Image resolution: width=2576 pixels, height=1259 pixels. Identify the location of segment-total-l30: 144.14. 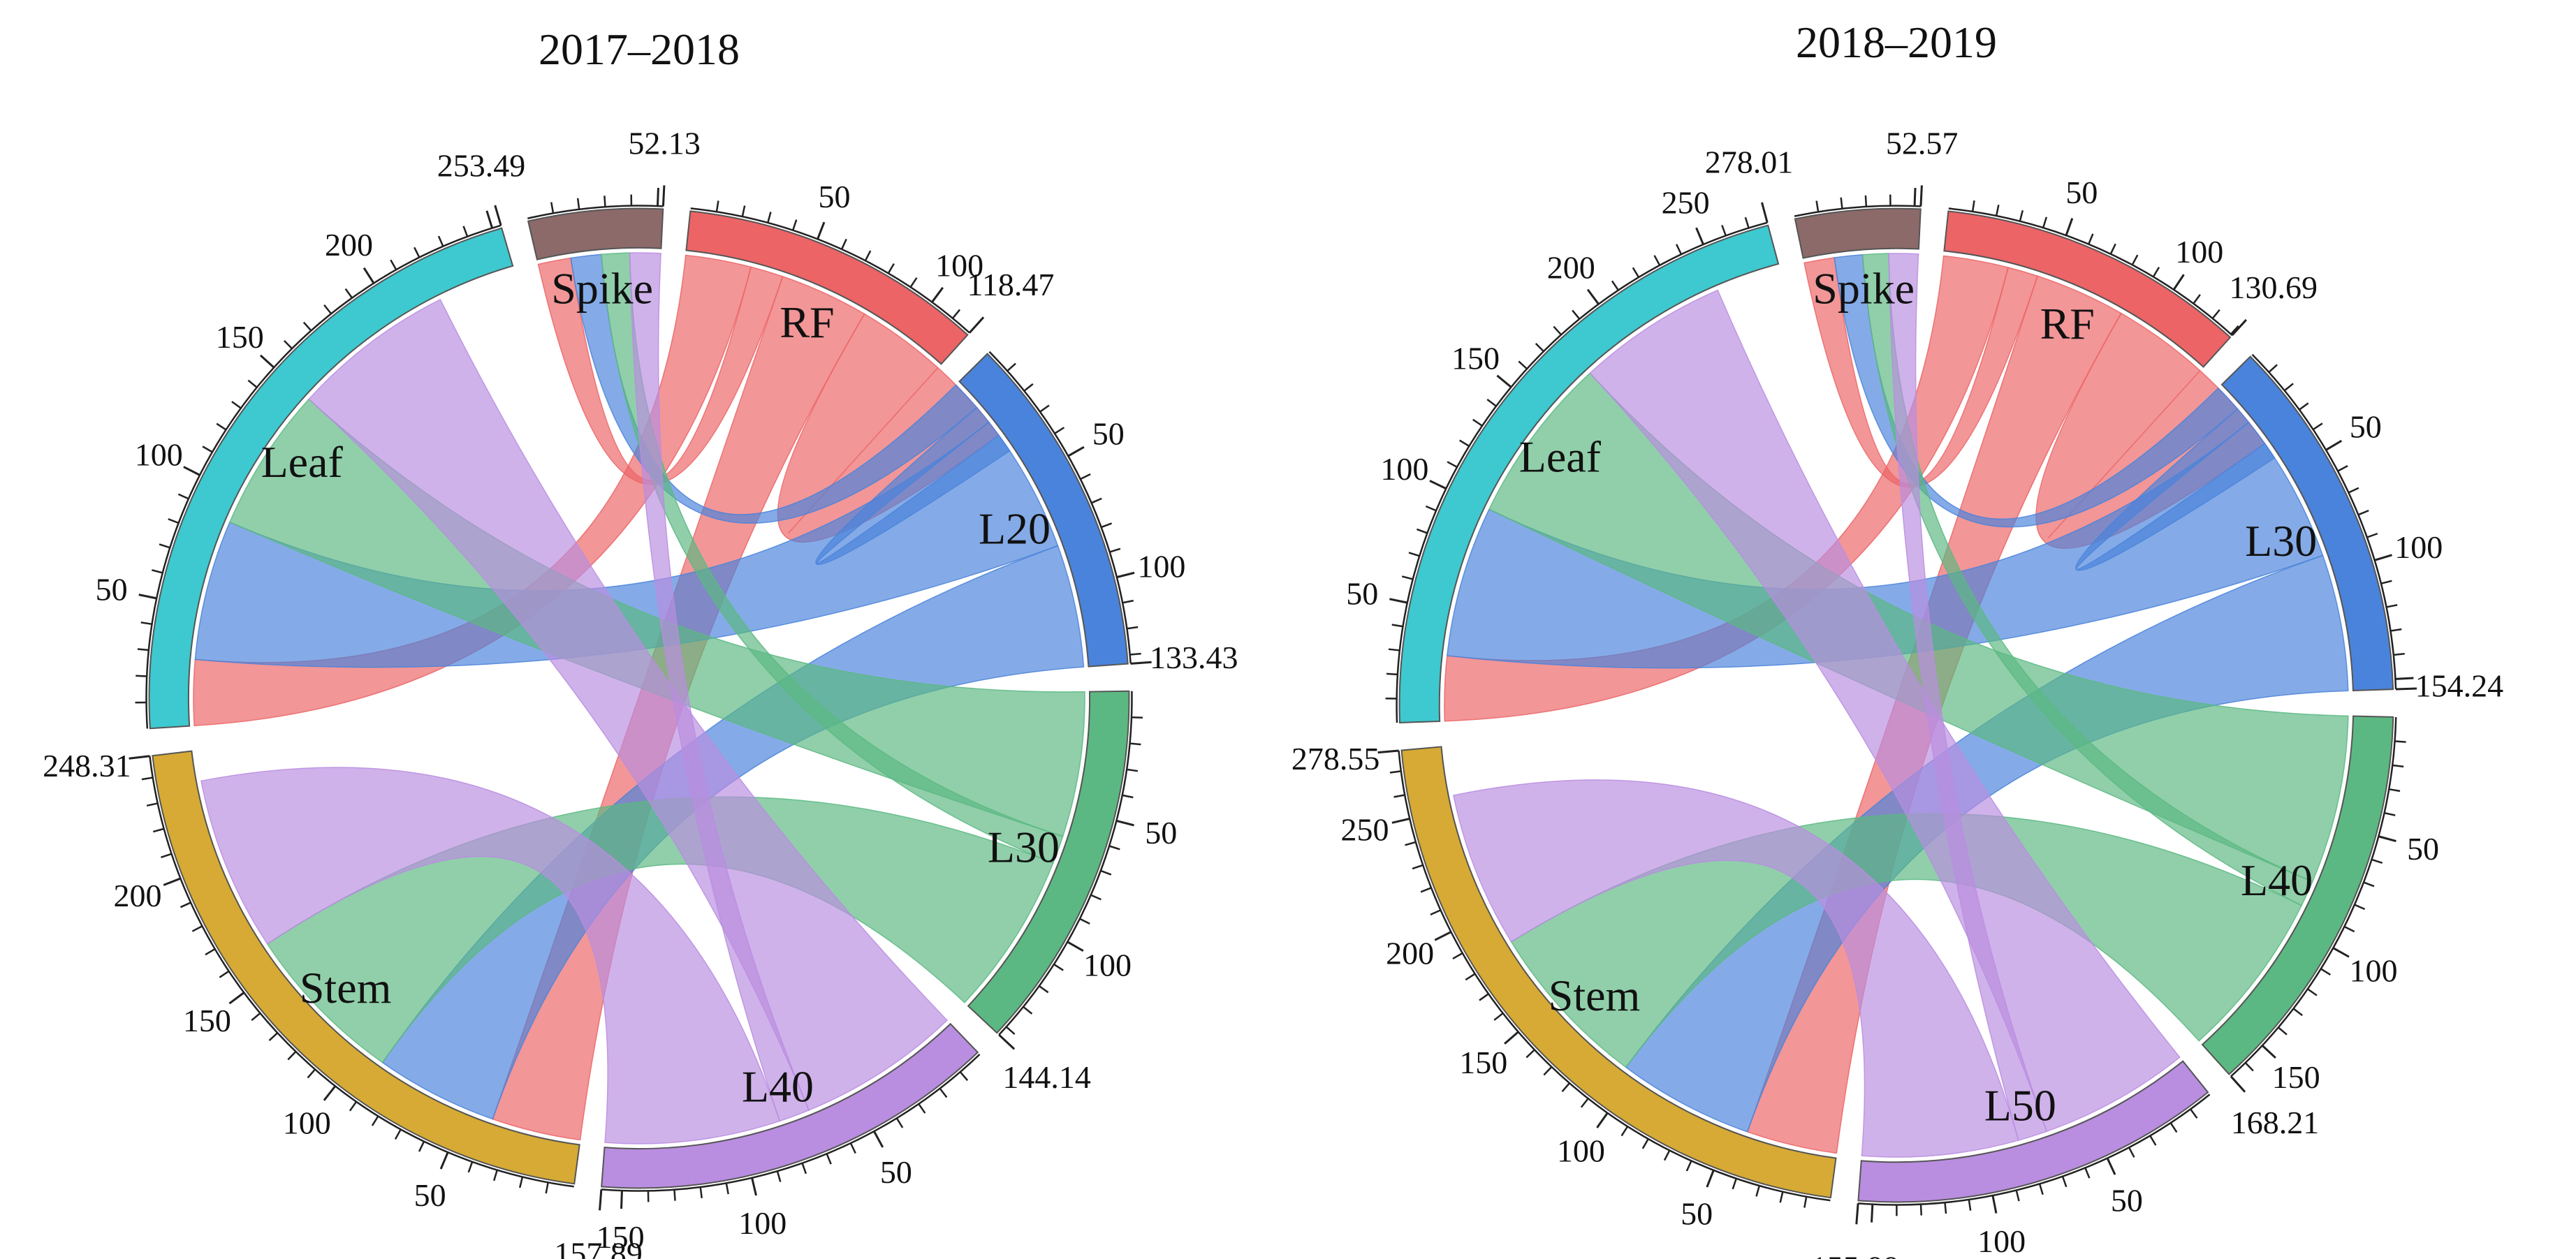
(1046, 1077).